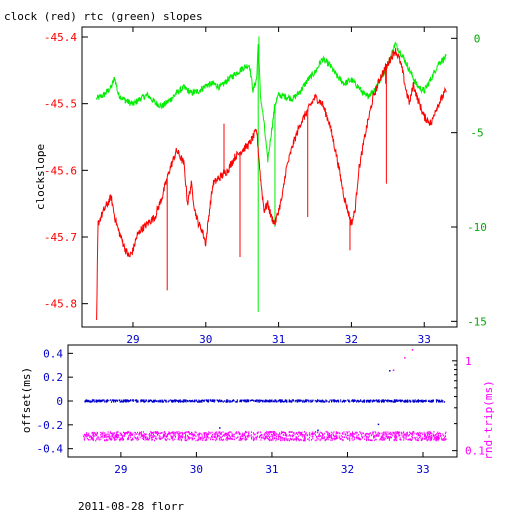 The width and height of the screenshot is (512, 512). I want to click on top-x-tick-label: 32, so click(351, 339).